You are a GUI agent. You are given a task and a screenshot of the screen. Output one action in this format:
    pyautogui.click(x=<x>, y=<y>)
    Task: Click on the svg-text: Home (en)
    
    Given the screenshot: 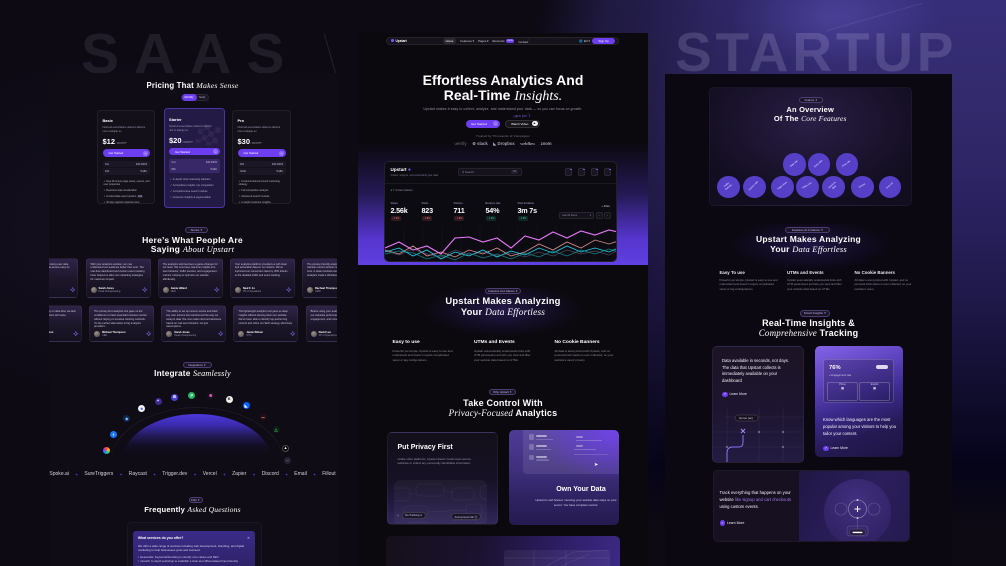 What is the action you would take?
    pyautogui.click(x=746, y=418)
    